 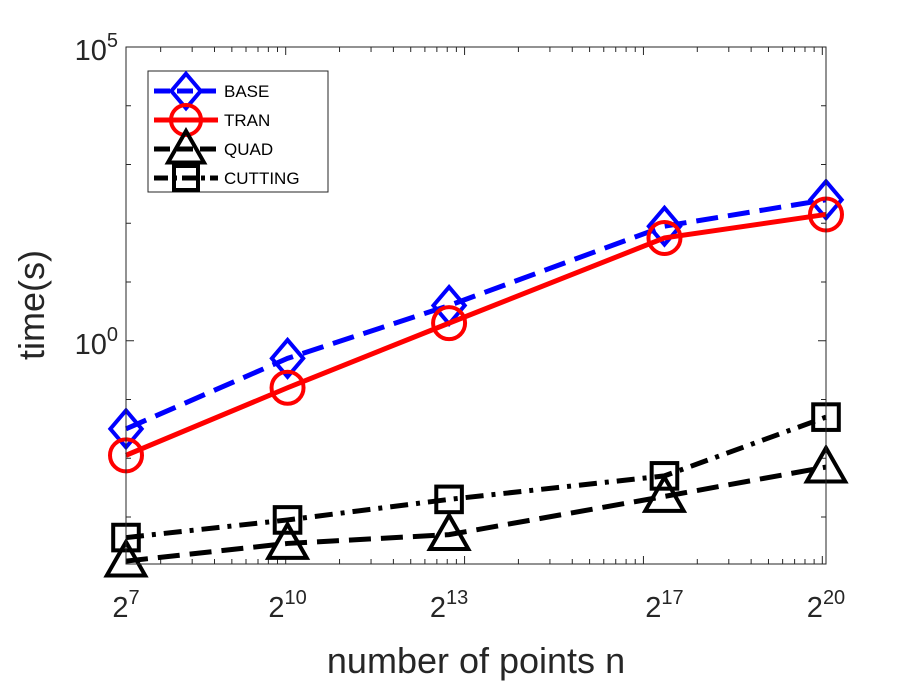 What do you see at coordinates (476, 660) in the screenshot?
I see `x-axis-title: number of points n` at bounding box center [476, 660].